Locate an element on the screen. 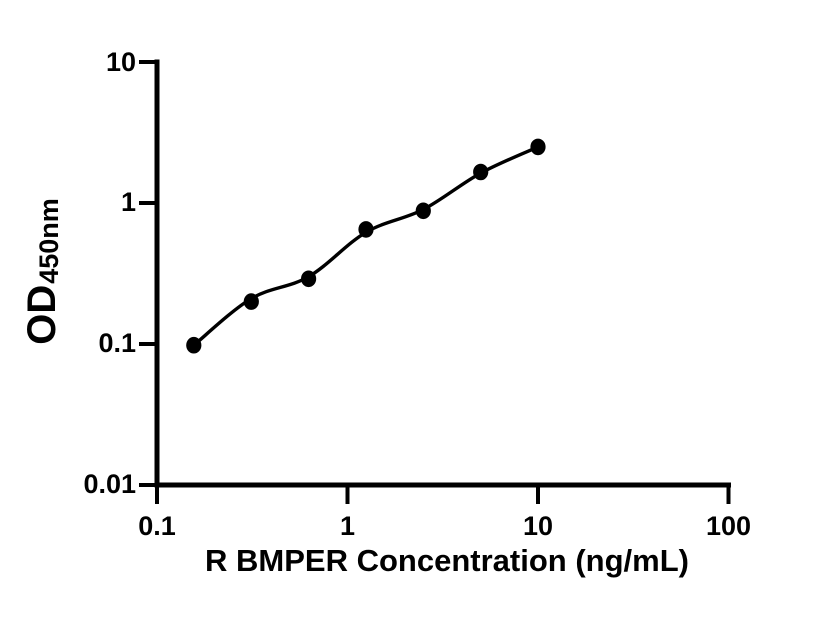 The height and width of the screenshot is (640, 816). y-tick-label-1: 1 is located at coordinates (128, 202).